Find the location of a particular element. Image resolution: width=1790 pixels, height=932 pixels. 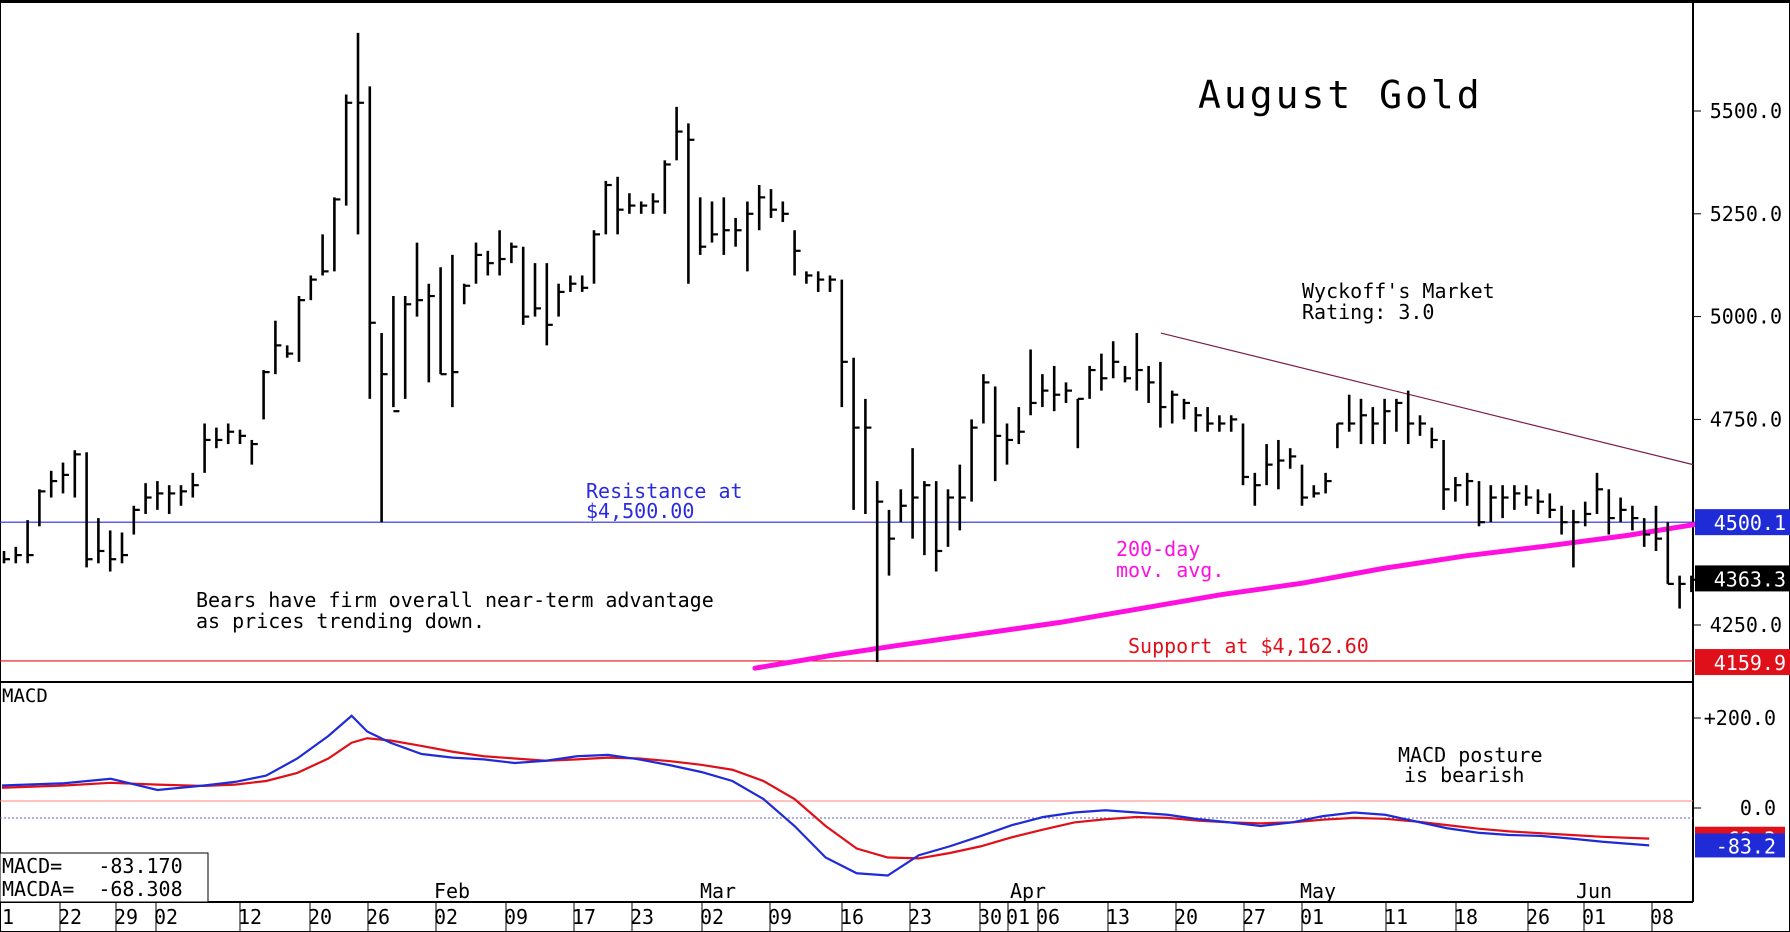

price-badge: 4500.1 is located at coordinates (1742, 522).